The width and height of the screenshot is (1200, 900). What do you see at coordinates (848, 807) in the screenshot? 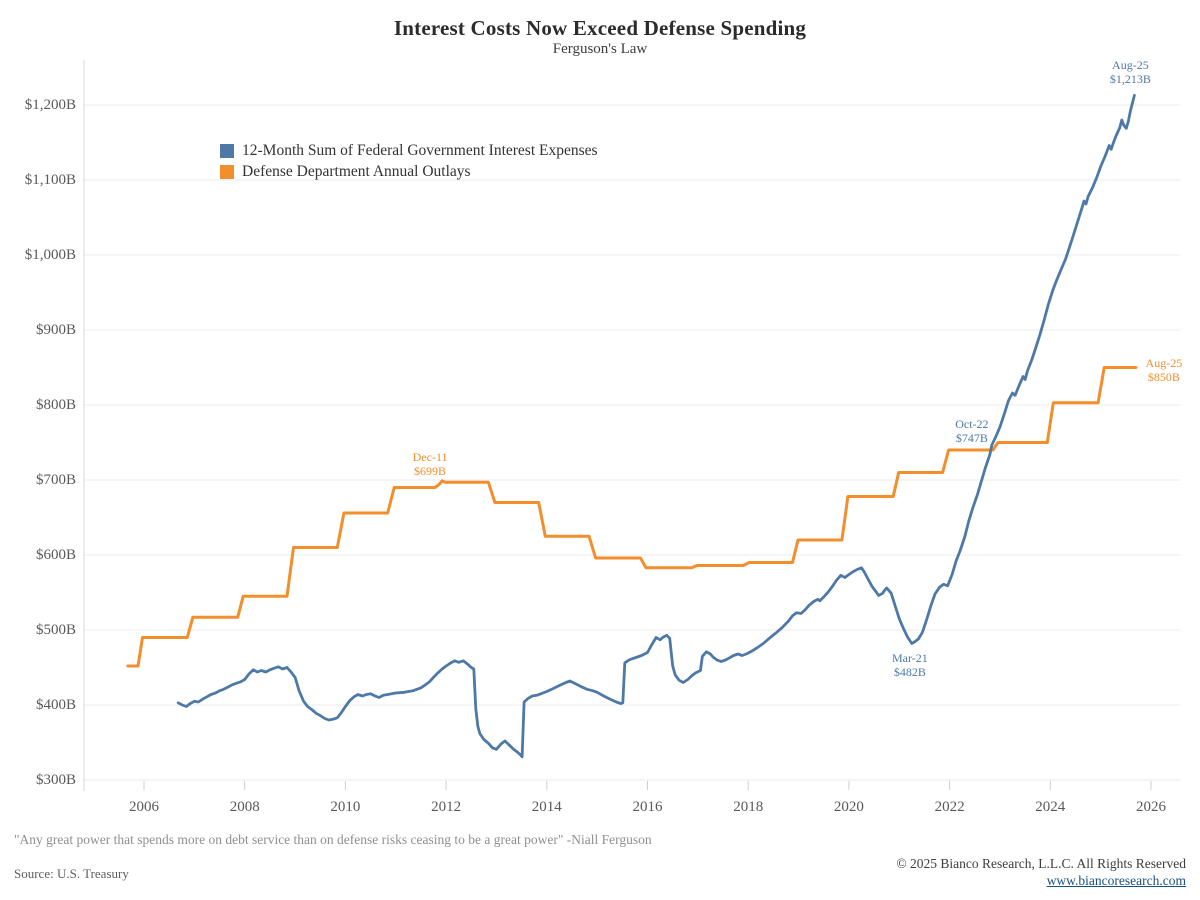
I see `x-axis-tick-label: 2020` at bounding box center [848, 807].